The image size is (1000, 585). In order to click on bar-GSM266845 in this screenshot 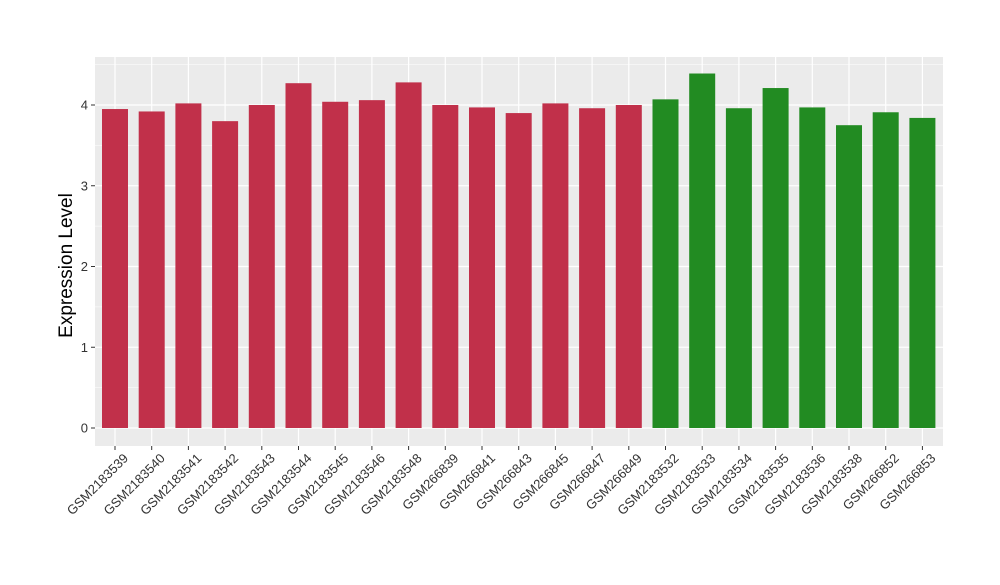, I will do `click(555, 265)`.